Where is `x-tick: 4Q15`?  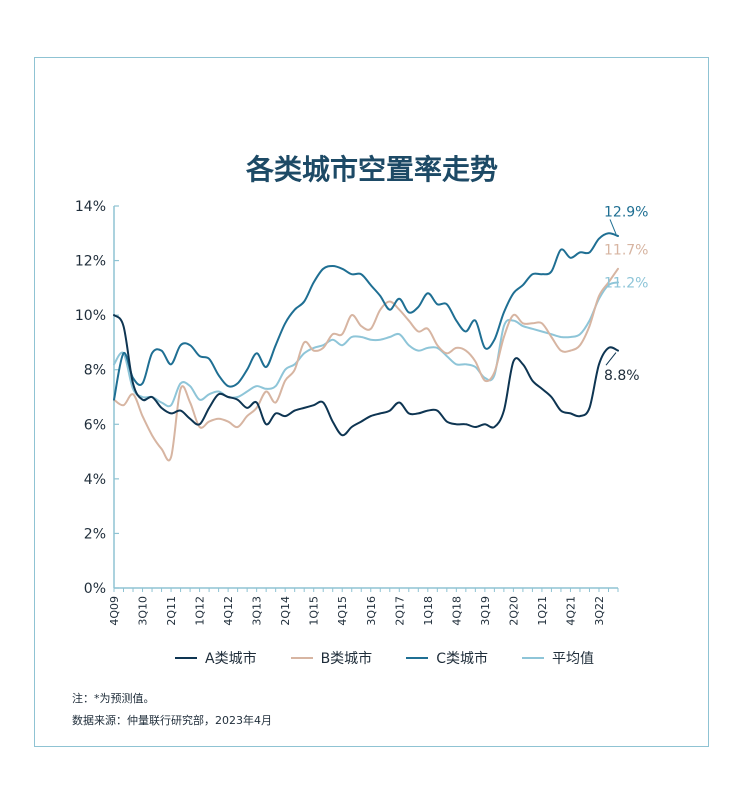
x-tick: 4Q15 is located at coordinates (342, 611).